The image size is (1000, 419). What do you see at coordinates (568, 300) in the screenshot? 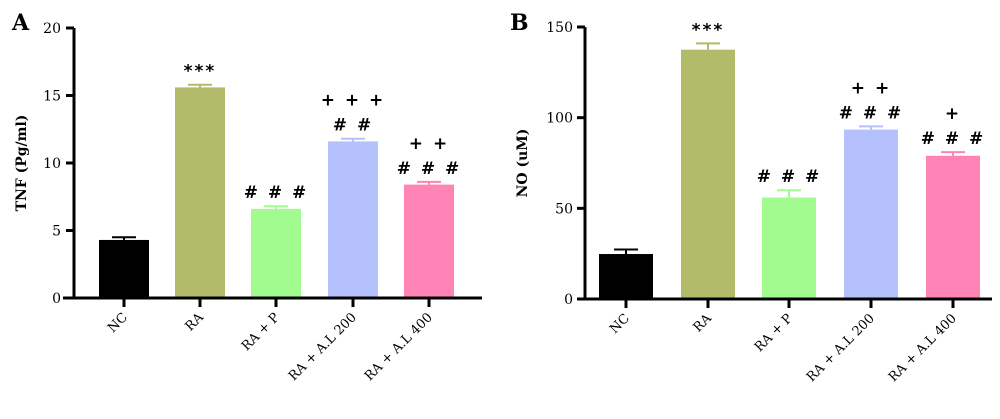
I see `chart-b-y-tick-label: 0` at bounding box center [568, 300].